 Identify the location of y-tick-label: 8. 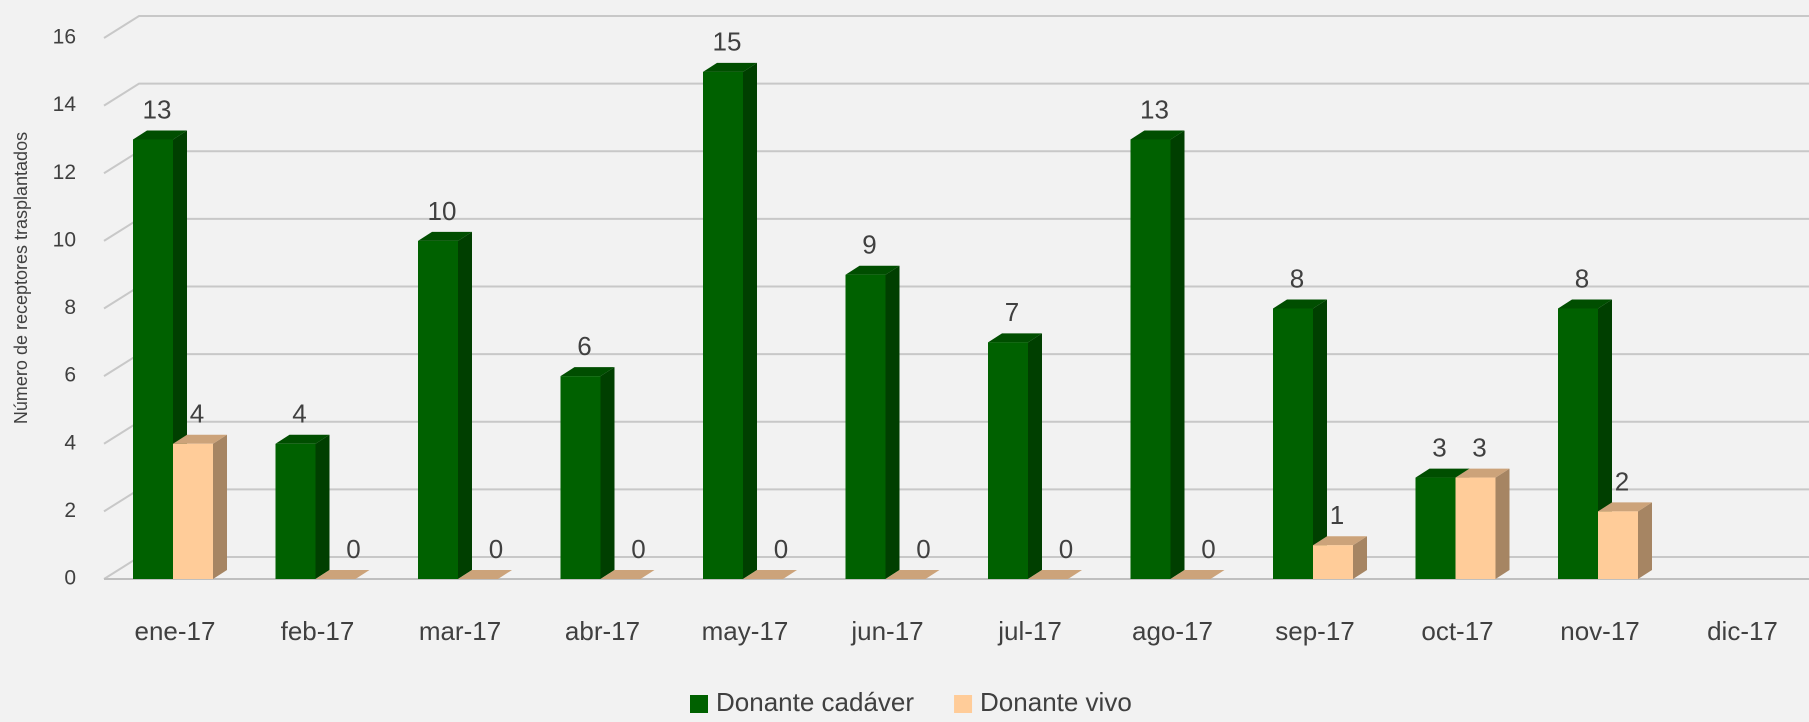
(70, 307).